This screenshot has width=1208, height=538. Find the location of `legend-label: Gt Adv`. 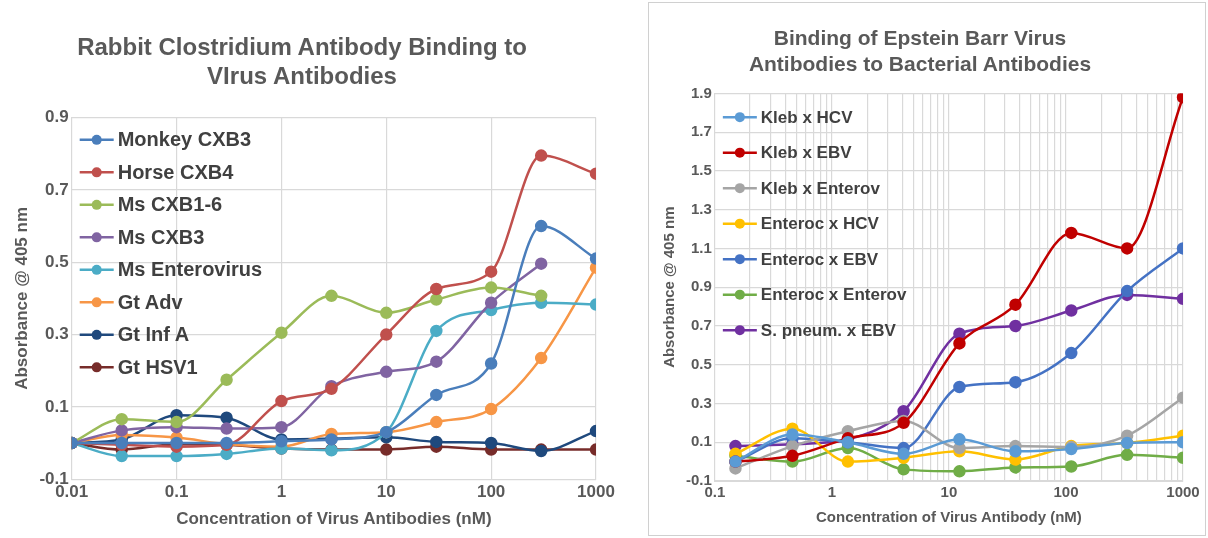

legend-label: Gt Adv is located at coordinates (150, 301).